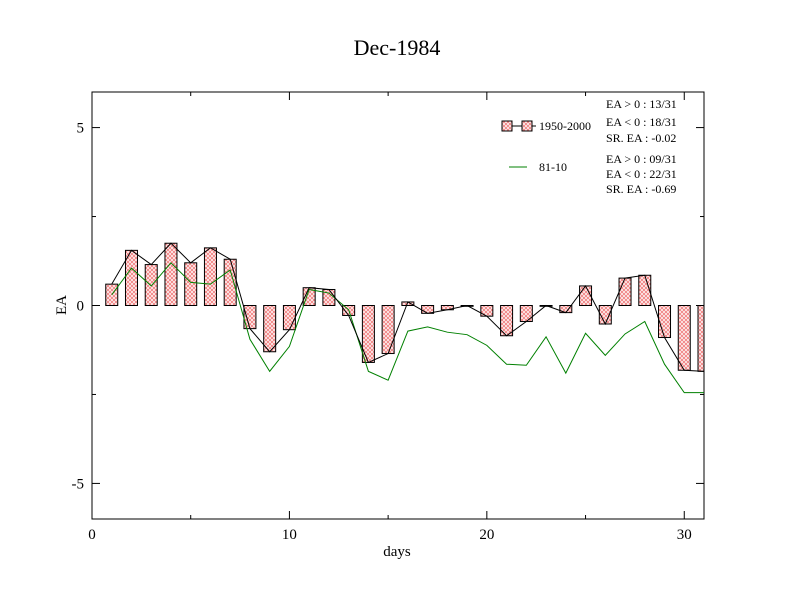  I want to click on chart-title: Dec-1984, so click(397, 47).